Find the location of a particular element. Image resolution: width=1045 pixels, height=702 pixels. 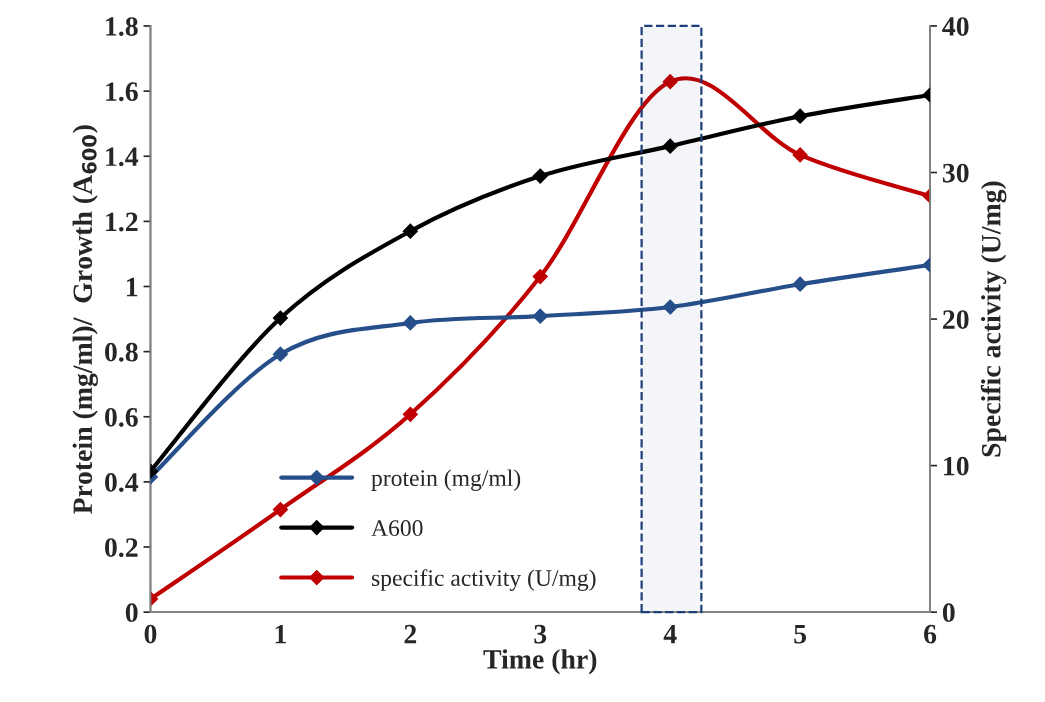

y-axis-title: Protein (mg/ml)/ Growth (A$_{600}$) is located at coordinates (85, 319).